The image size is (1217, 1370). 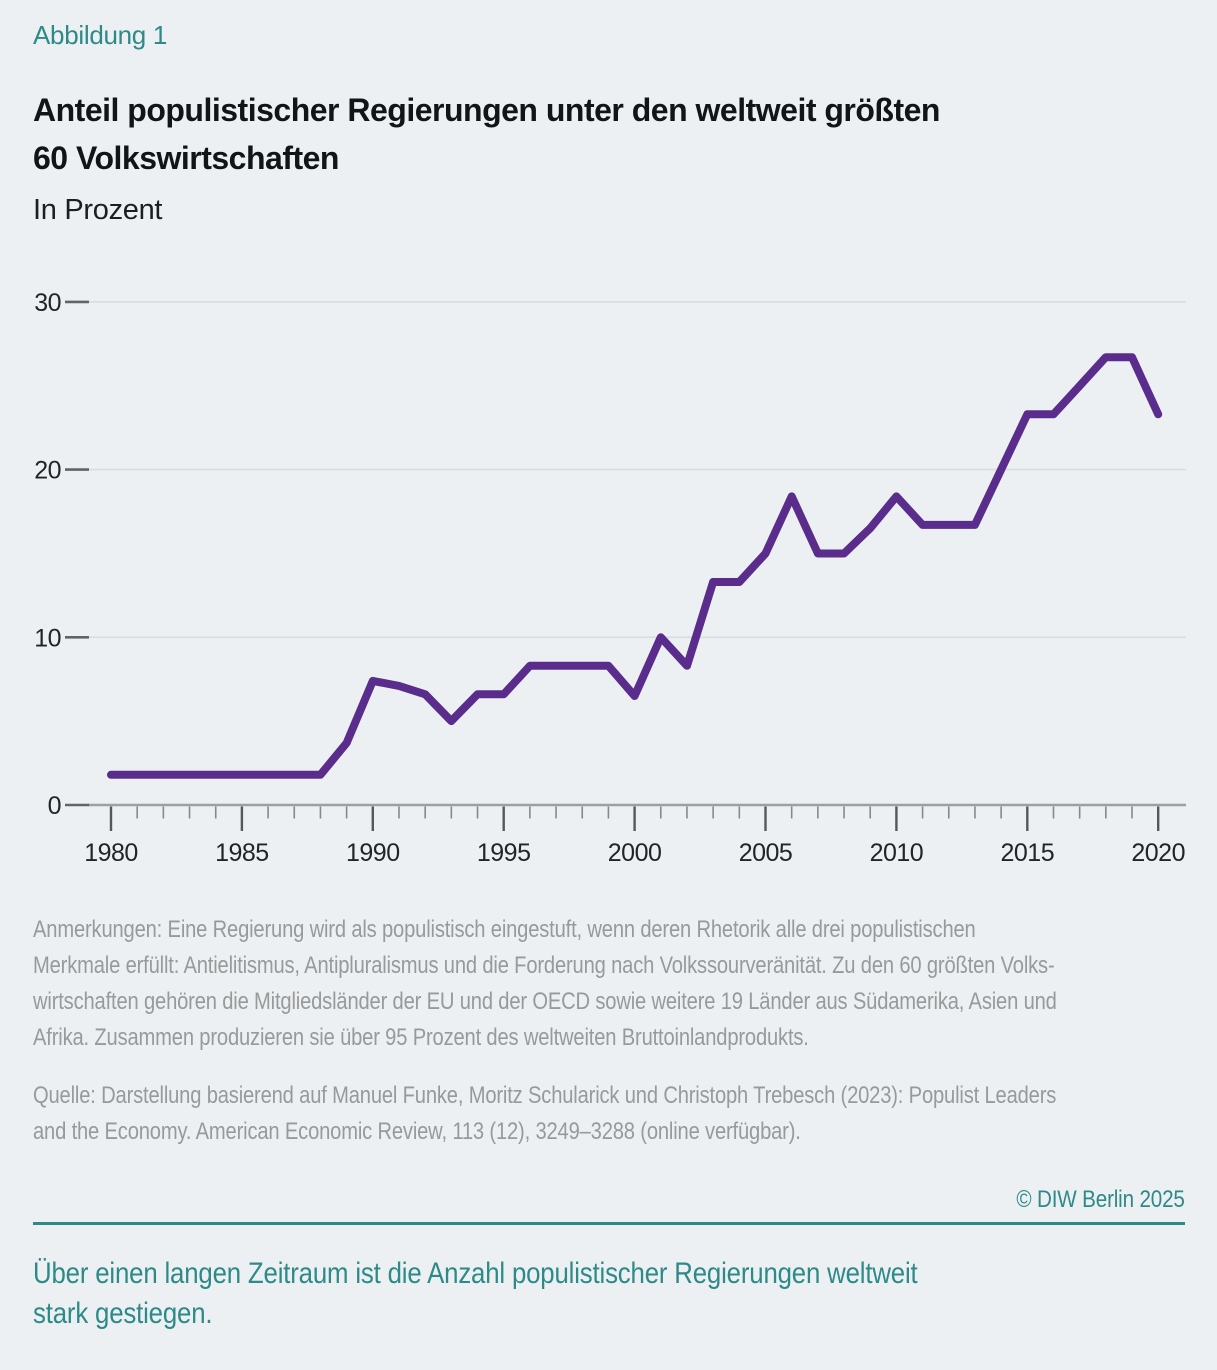 What do you see at coordinates (373, 853) in the screenshot?
I see `x-axis-label: 1990` at bounding box center [373, 853].